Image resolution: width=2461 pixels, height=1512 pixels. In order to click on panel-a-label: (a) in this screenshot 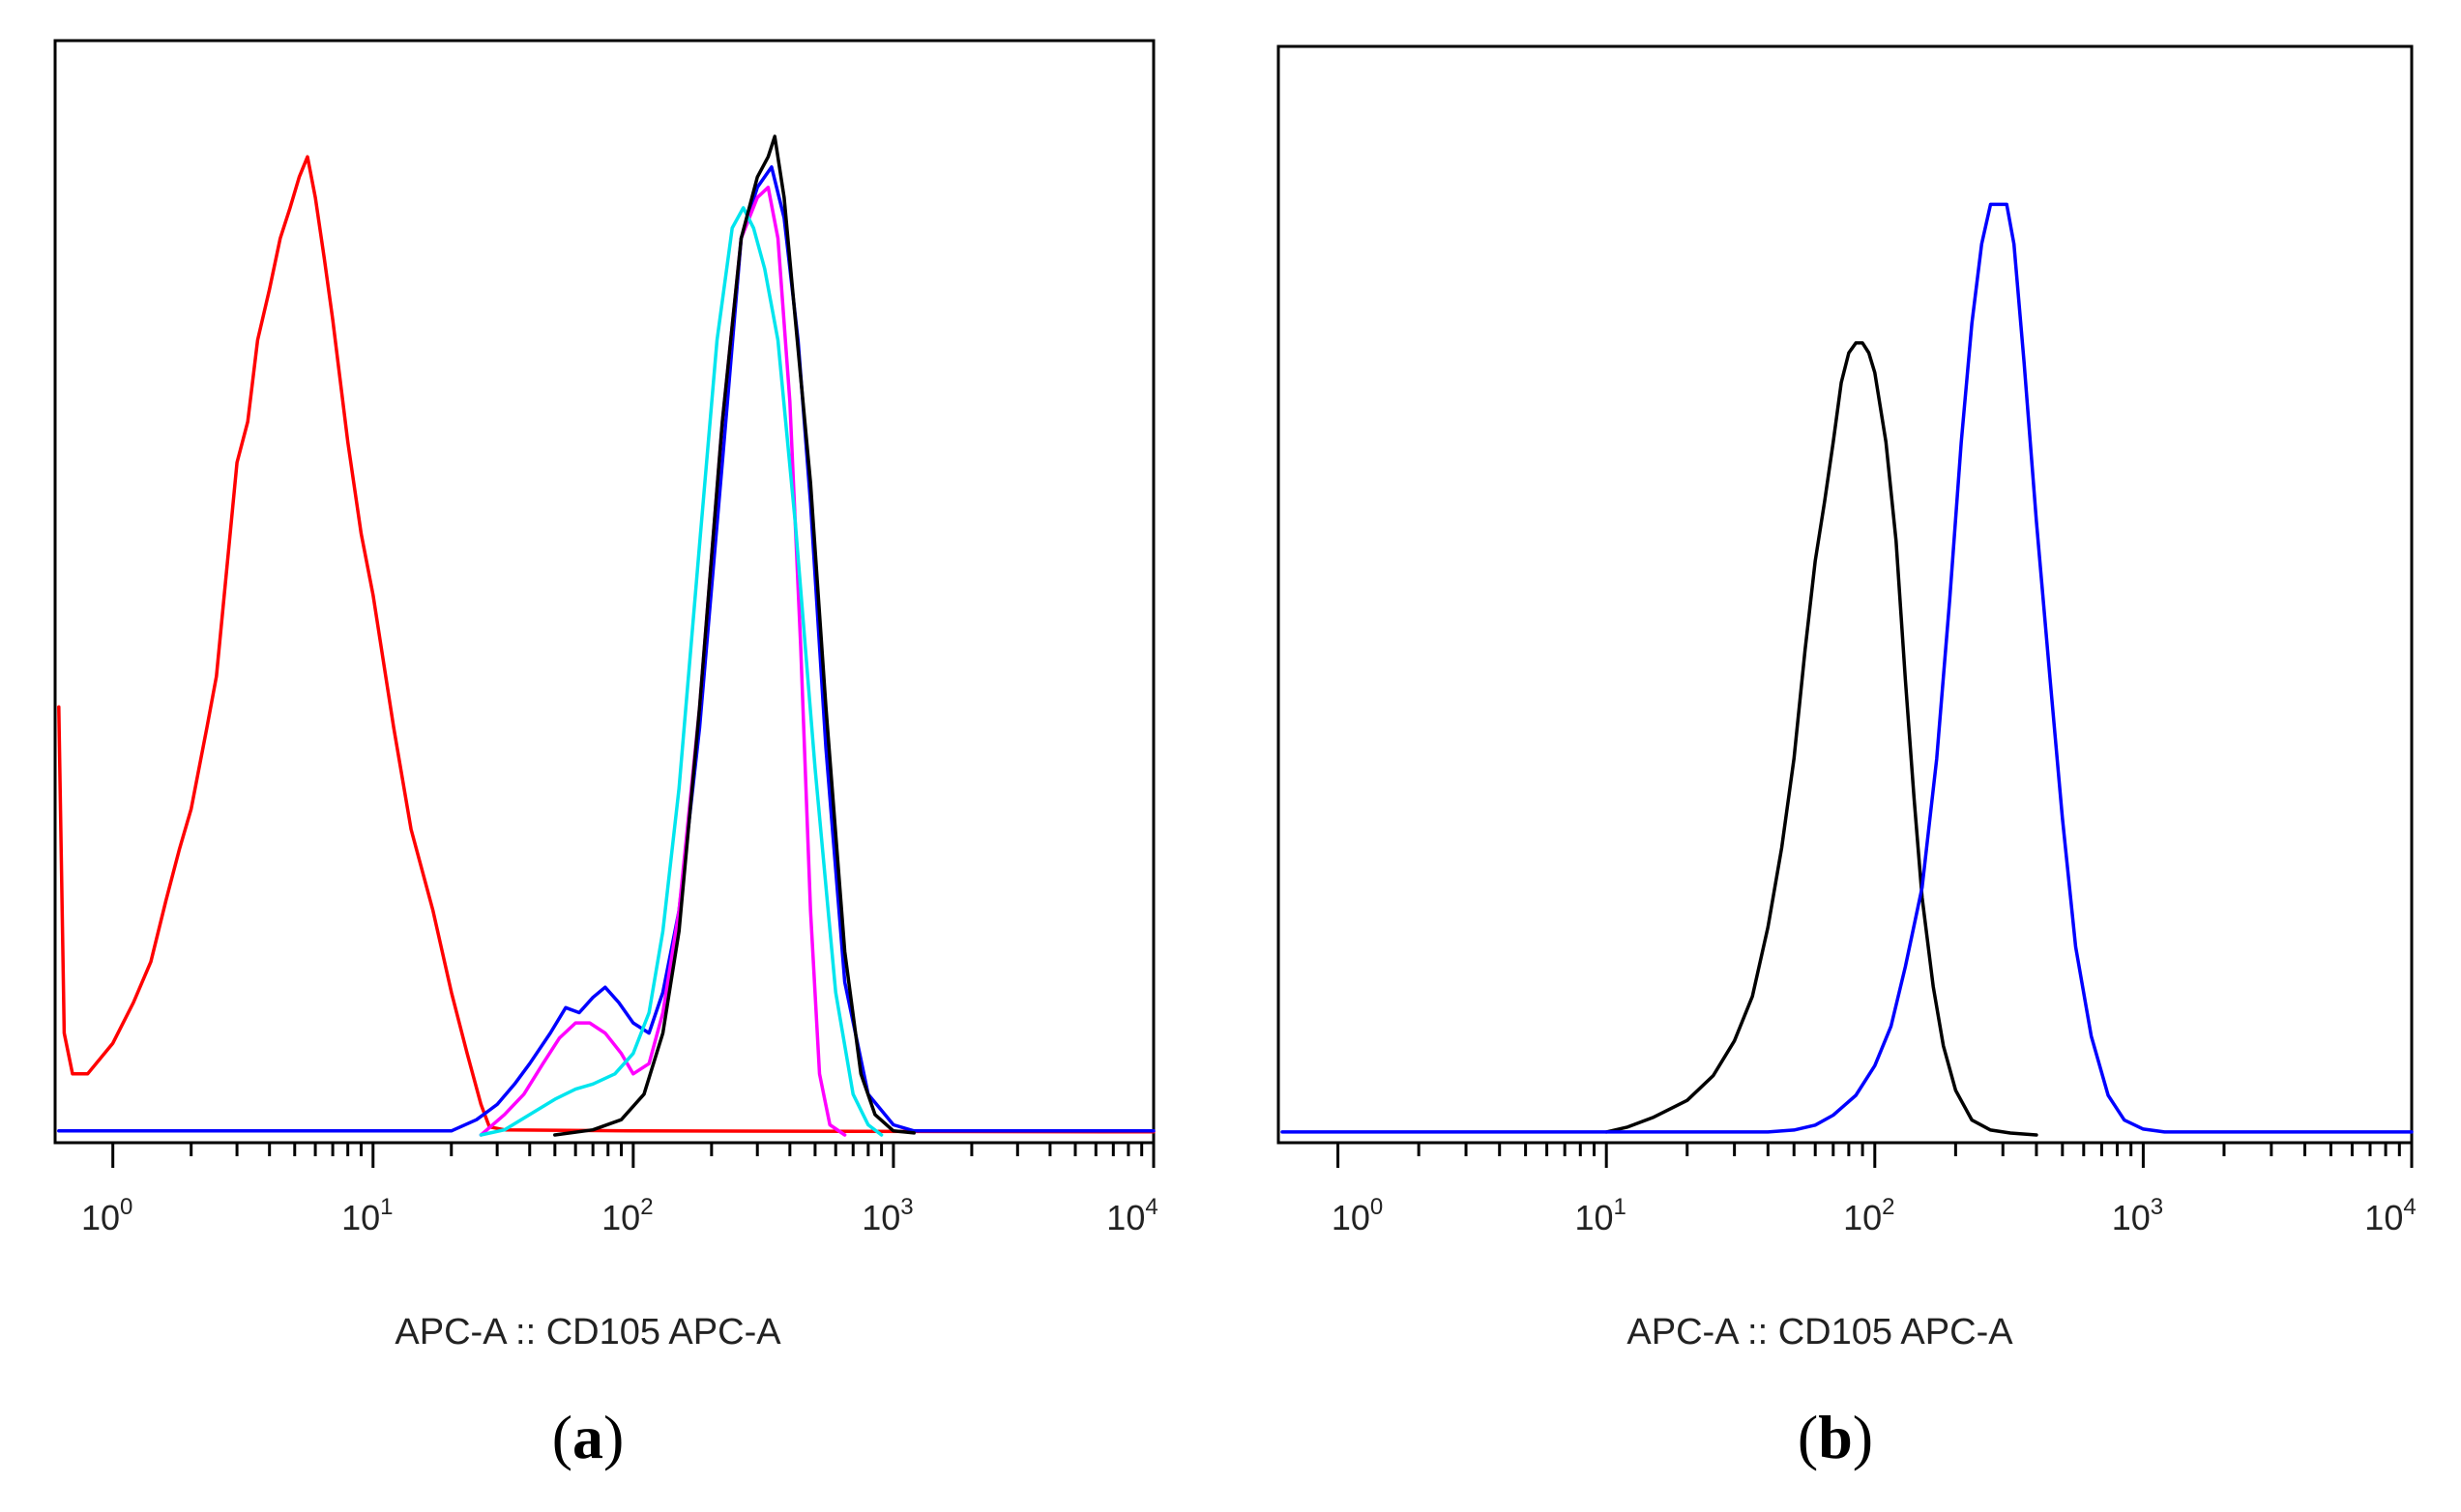, I will do `click(588, 1437)`.